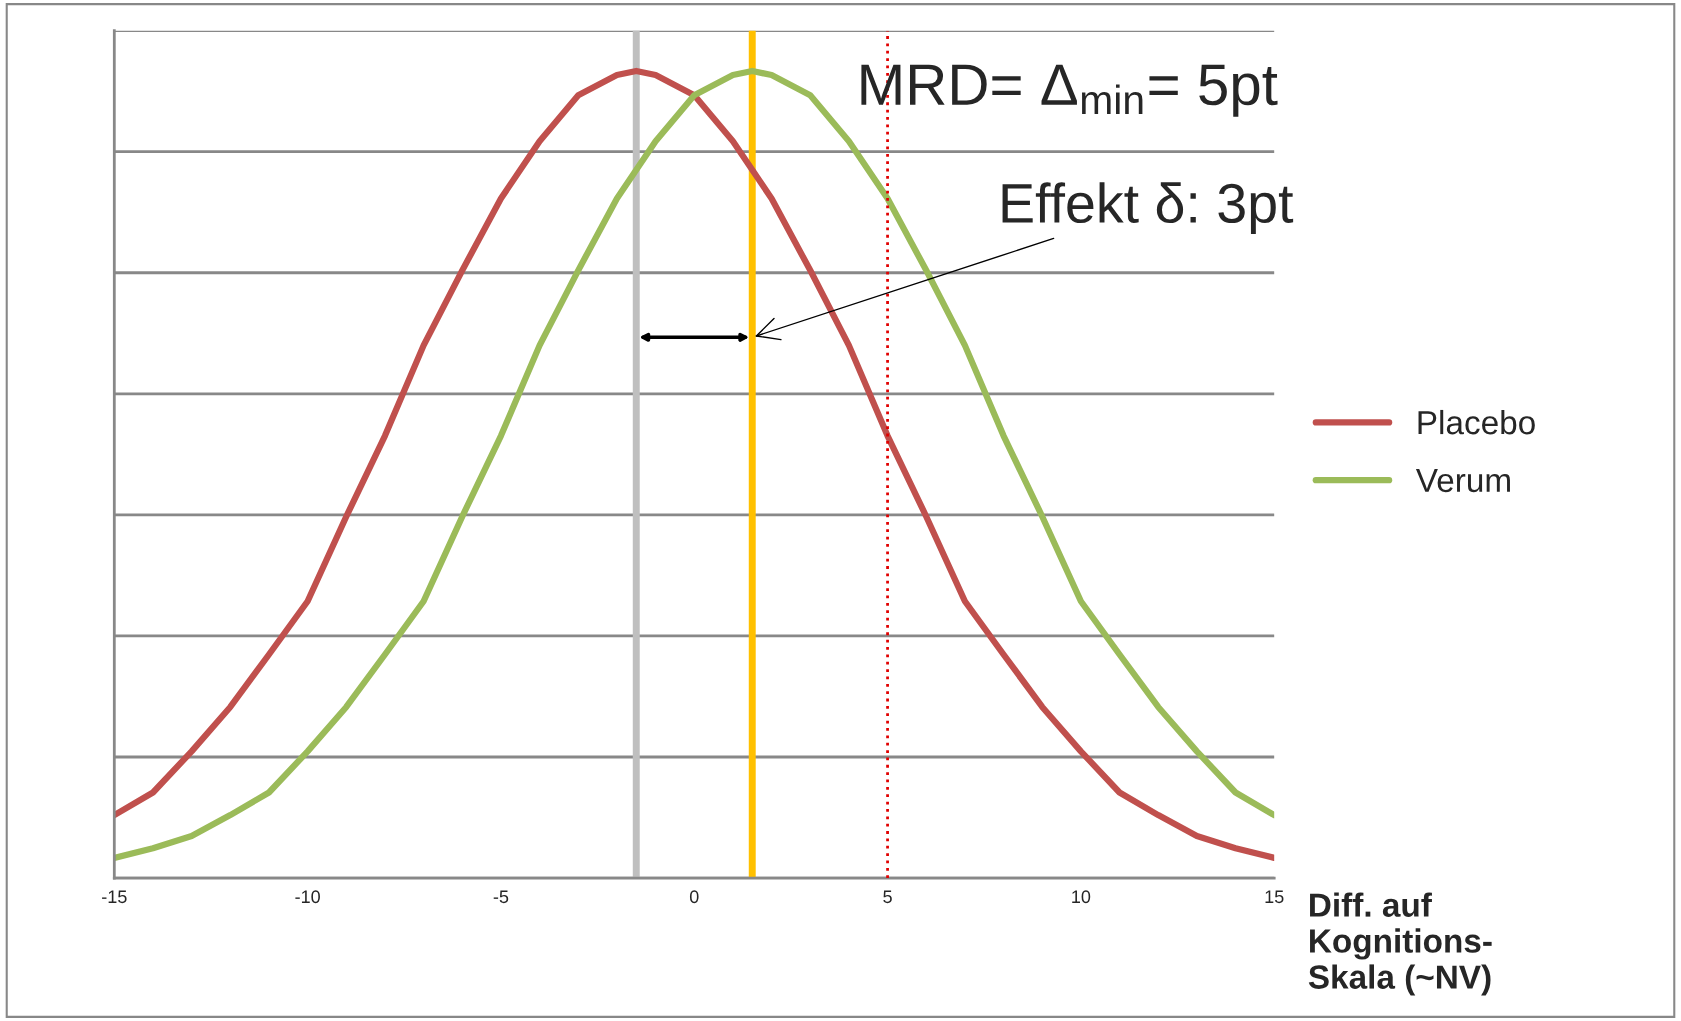 Image resolution: width=1681 pixels, height=1021 pixels. What do you see at coordinates (114, 897) in the screenshot?
I see `x-tick-label: -15` at bounding box center [114, 897].